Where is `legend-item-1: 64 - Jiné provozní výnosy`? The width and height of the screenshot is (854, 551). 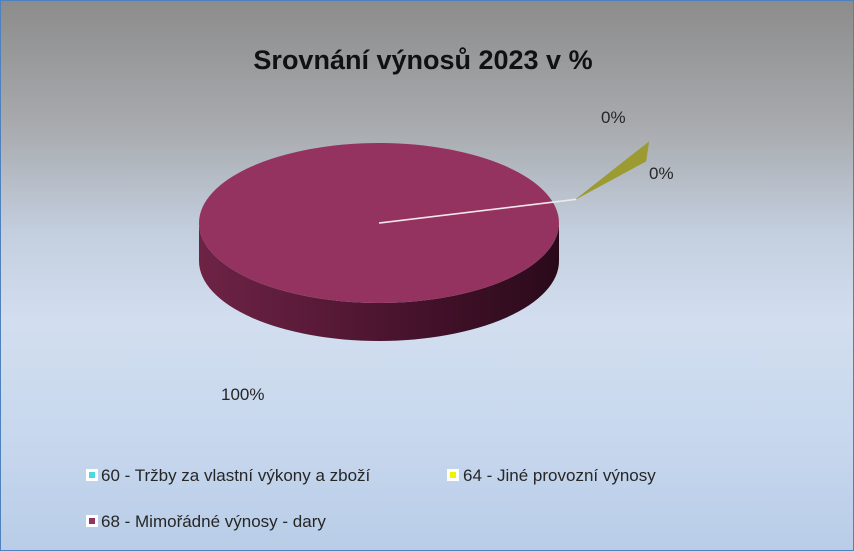
legend-item-1: 64 - Jiné provozní výnosy is located at coordinates (551, 475).